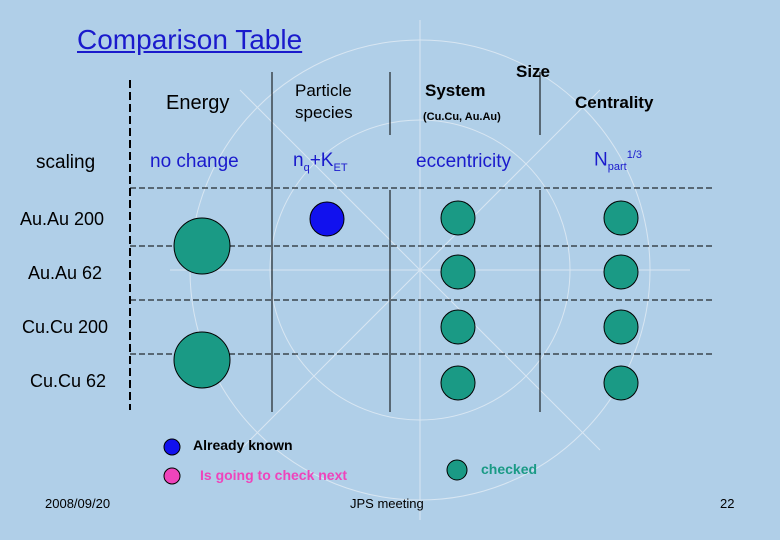 This screenshot has height=540, width=780. Describe the element at coordinates (78, 503) in the screenshot. I see `footer-date: 2008/09/20` at that location.